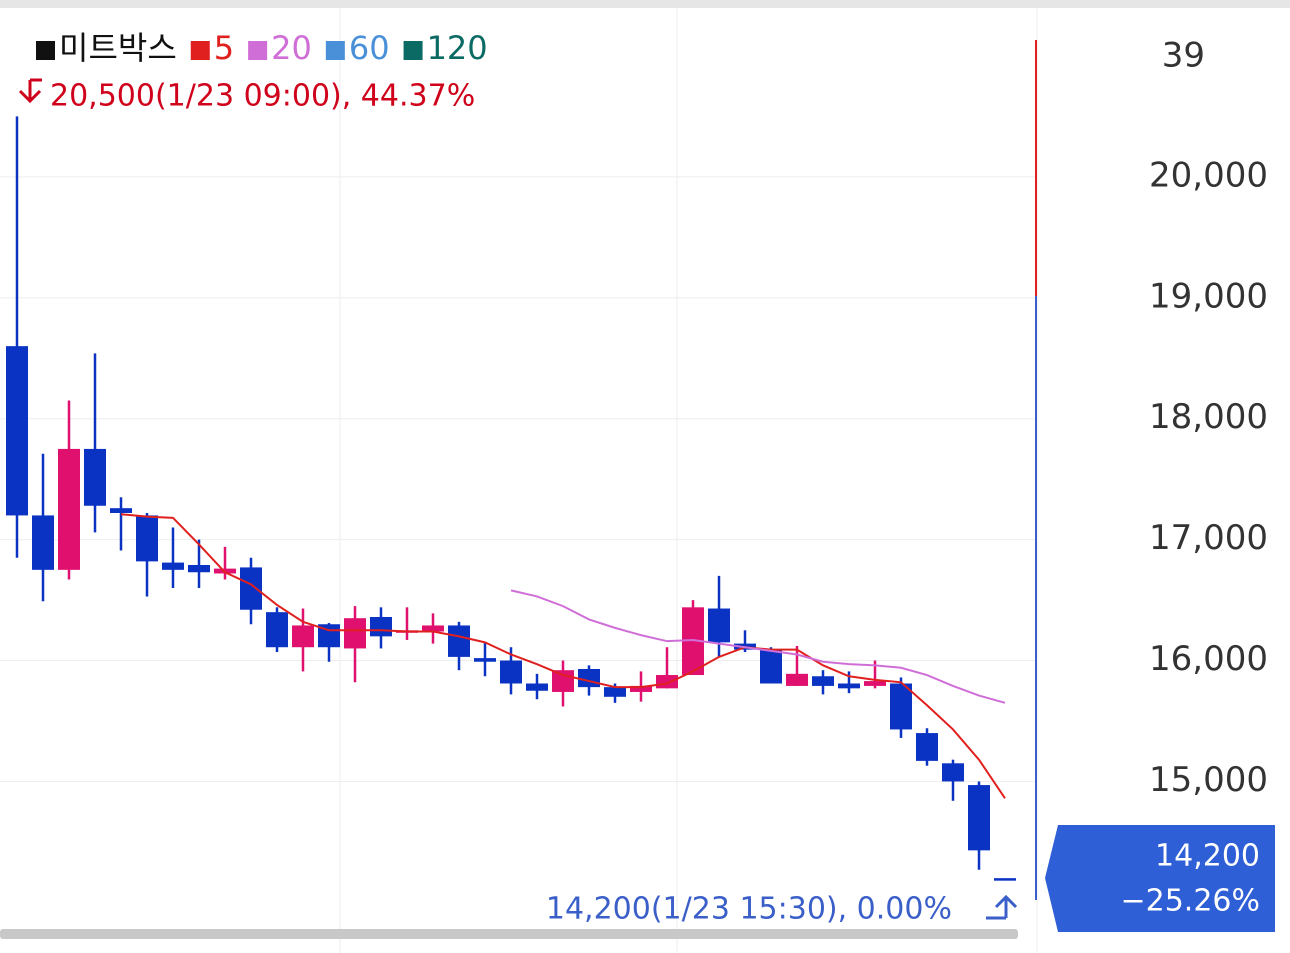 The image size is (1290, 953). I want to click on legend-label: 60, so click(369, 48).